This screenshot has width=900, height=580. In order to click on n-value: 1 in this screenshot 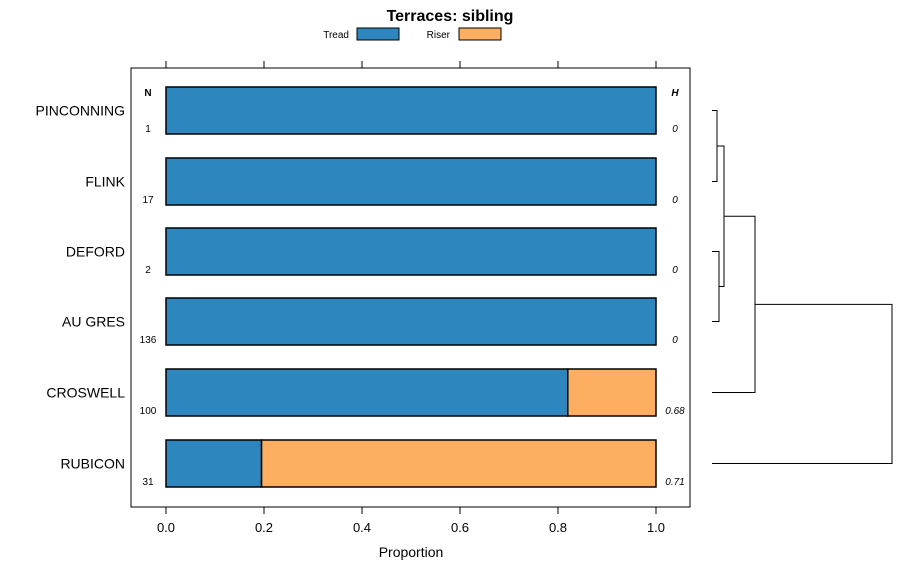, I will do `click(148, 129)`.